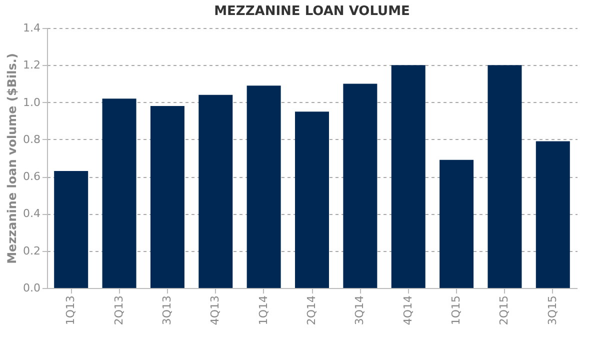 This screenshot has height=351, width=600. I want to click on x-tick-label: 3Q13, so click(167, 311).